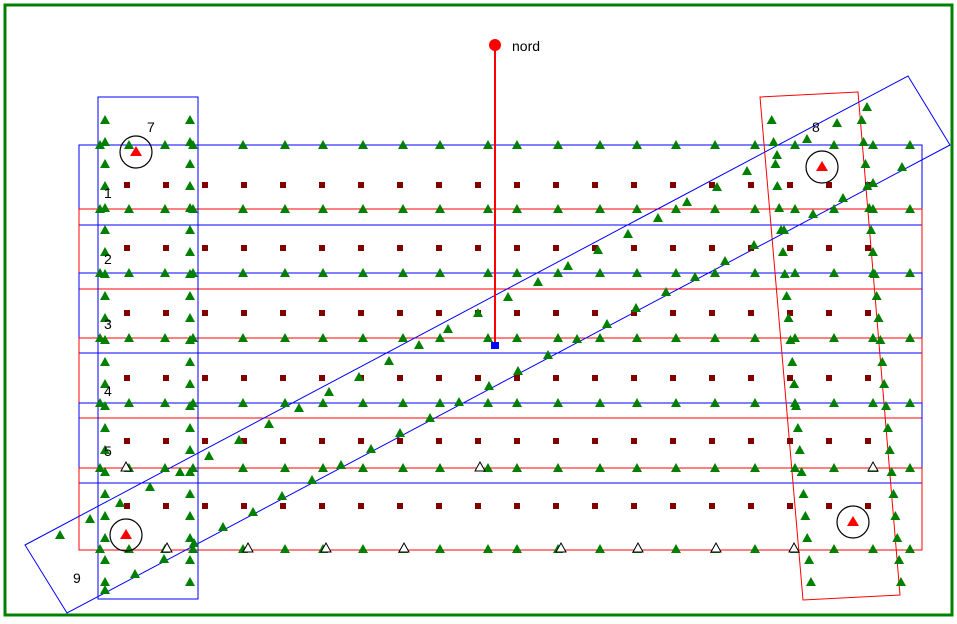 The height and width of the screenshot is (624, 957). What do you see at coordinates (77, 578) in the screenshot?
I see `strip-label-9: 9` at bounding box center [77, 578].